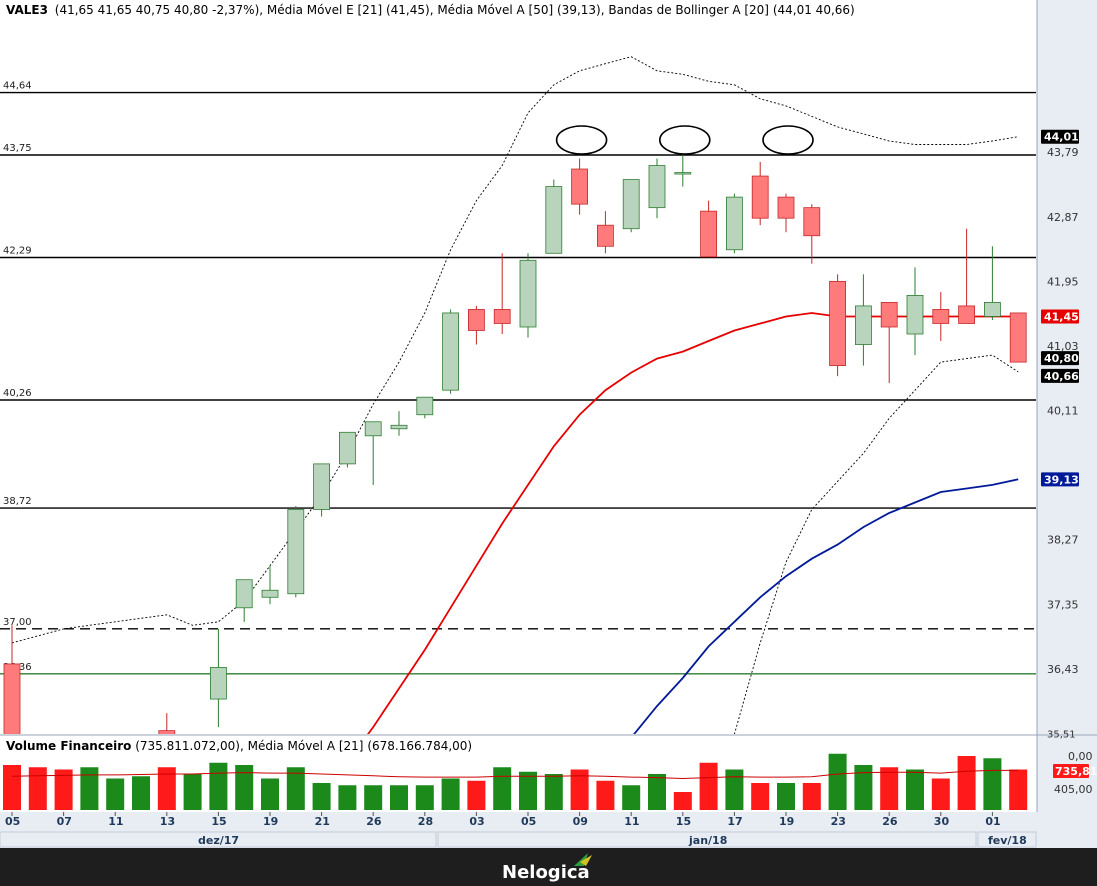 This screenshot has height=886, width=1097. I want to click on volume-sma-label: Média Móvel A [21], so click(306, 746).